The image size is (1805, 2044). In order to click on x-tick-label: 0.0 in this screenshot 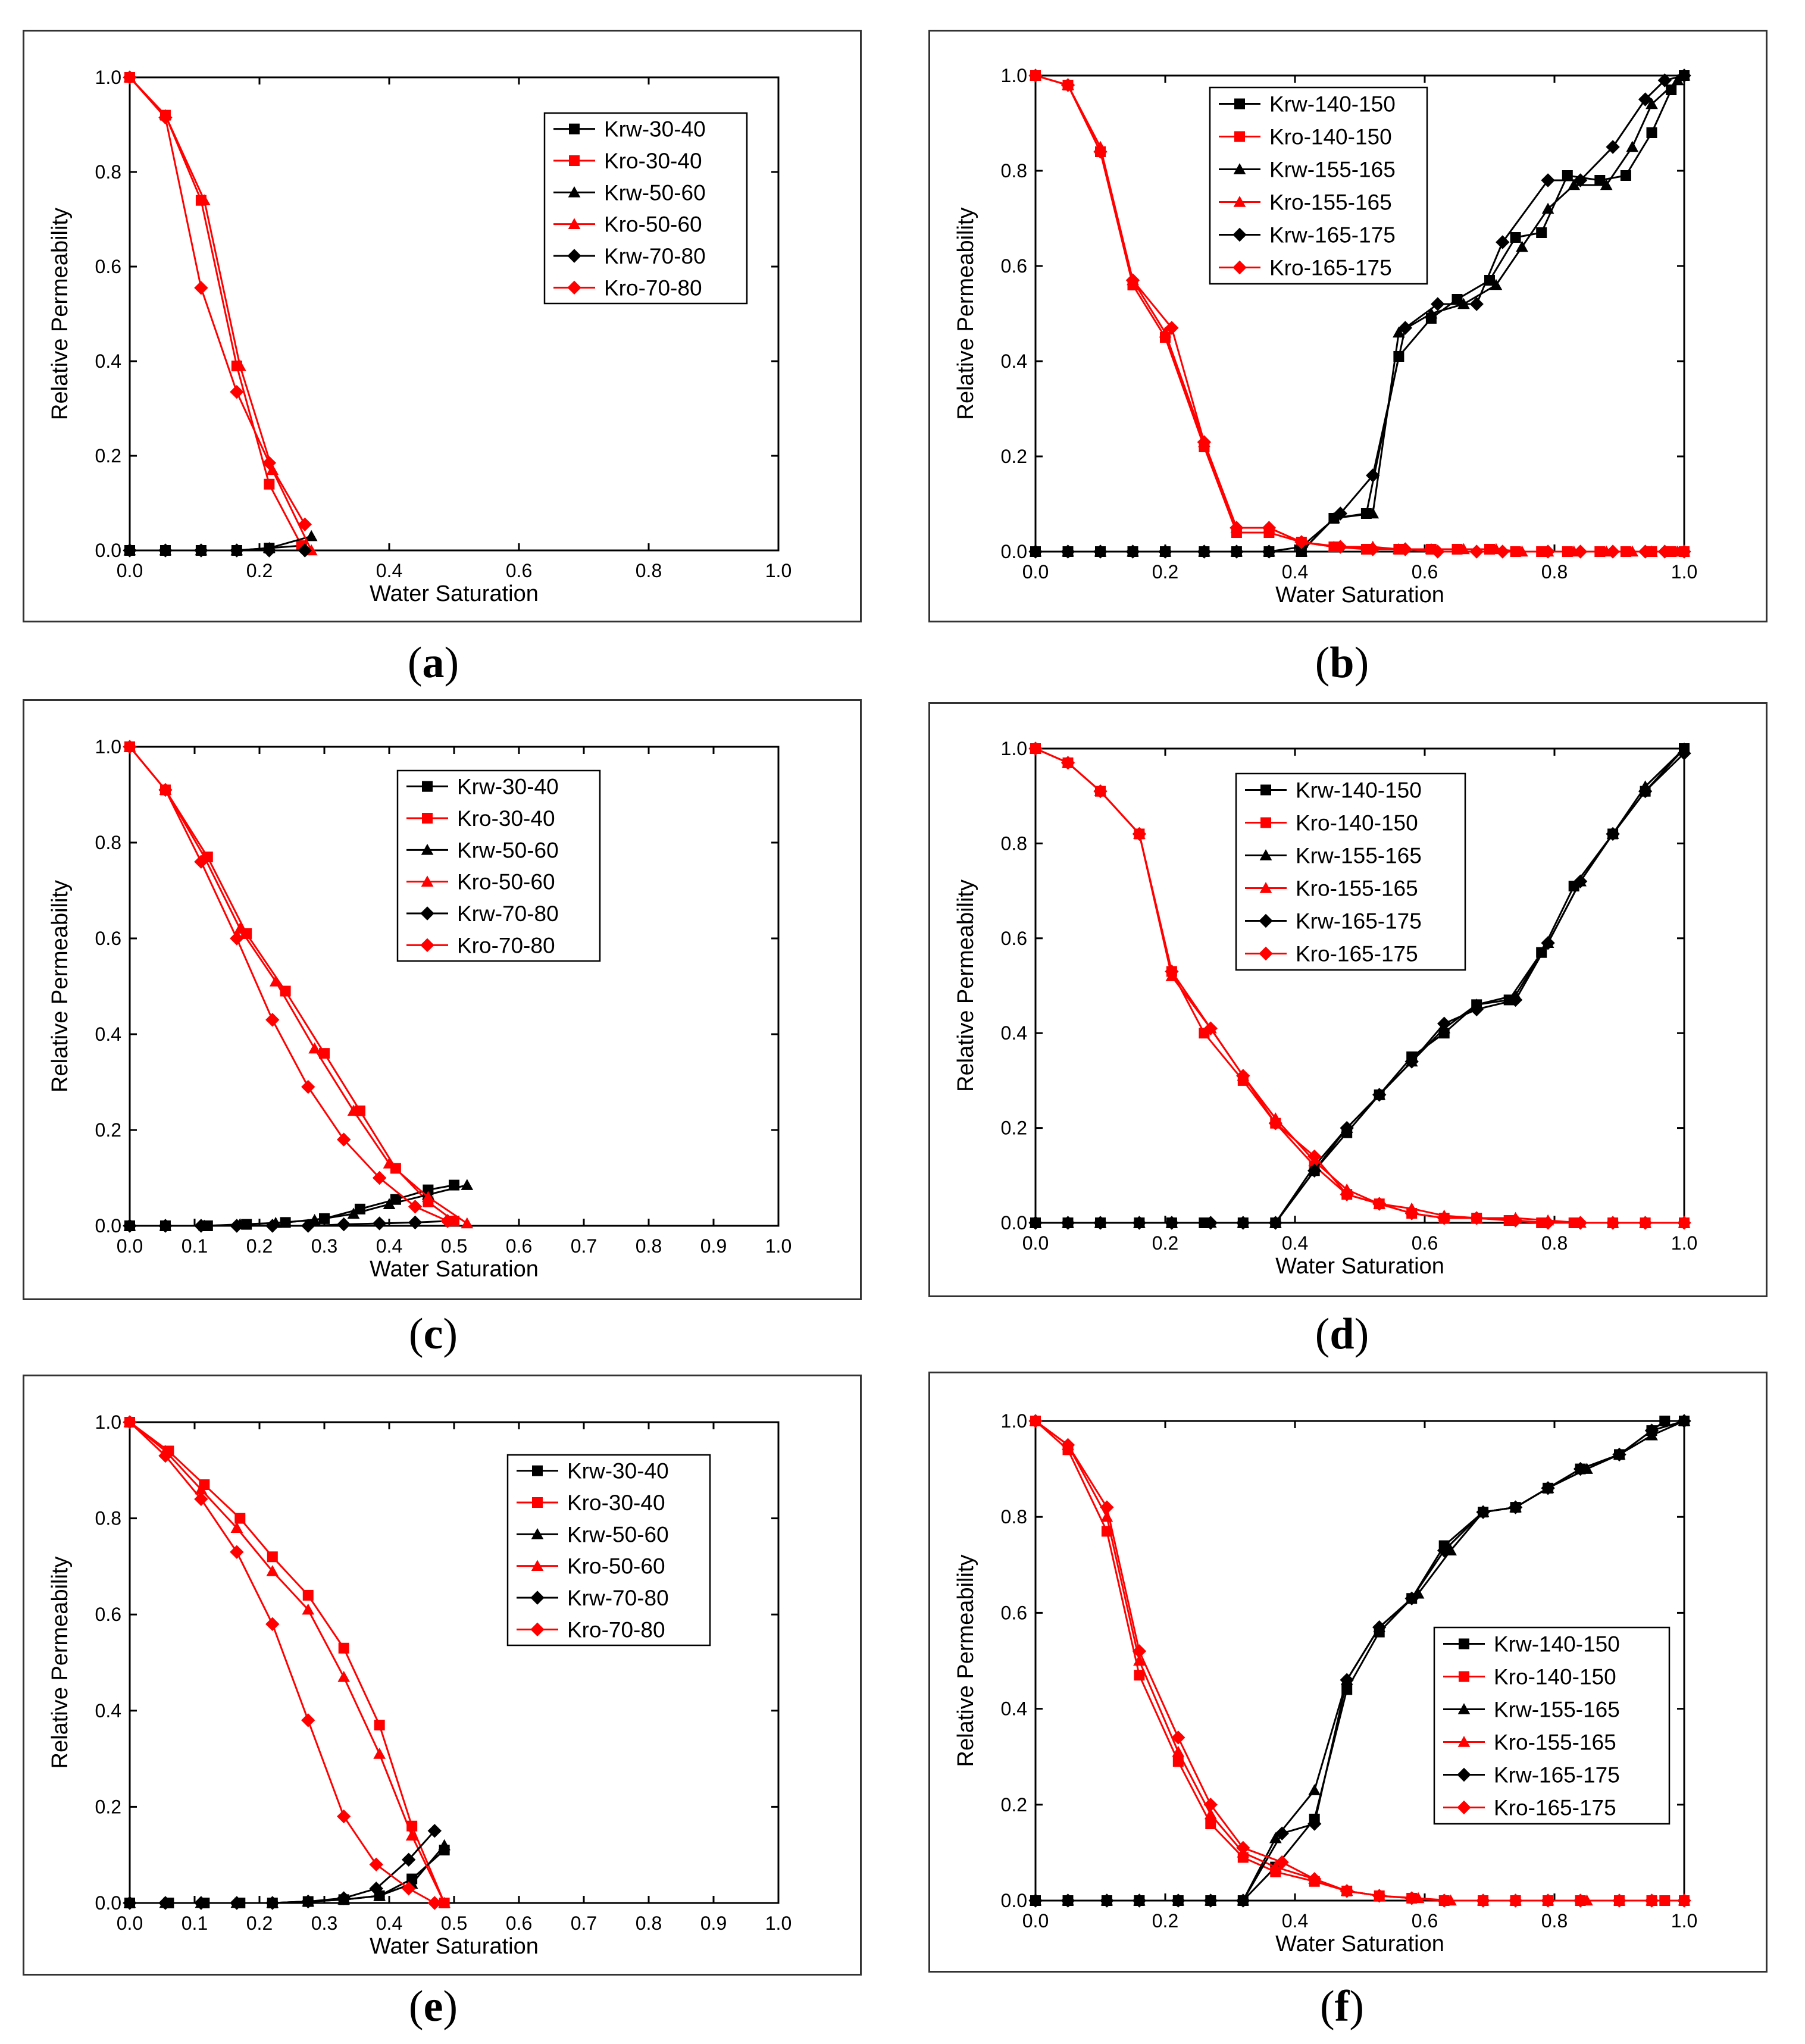, I will do `click(130, 570)`.